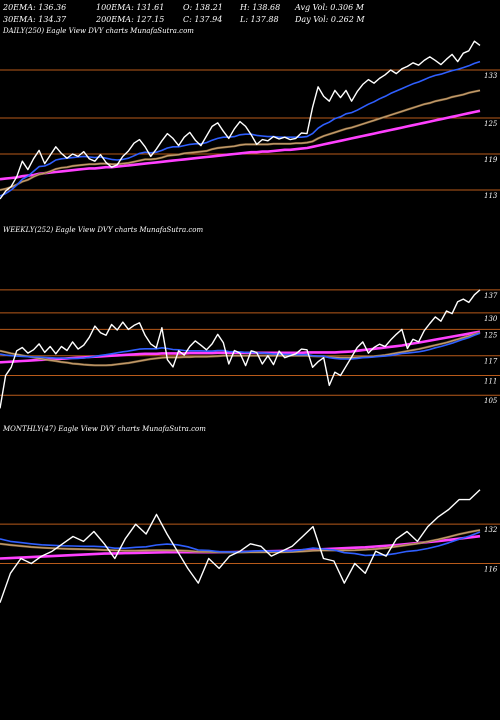  Describe the element at coordinates (491, 530) in the screenshot. I see `tick-label-132: 132` at that location.